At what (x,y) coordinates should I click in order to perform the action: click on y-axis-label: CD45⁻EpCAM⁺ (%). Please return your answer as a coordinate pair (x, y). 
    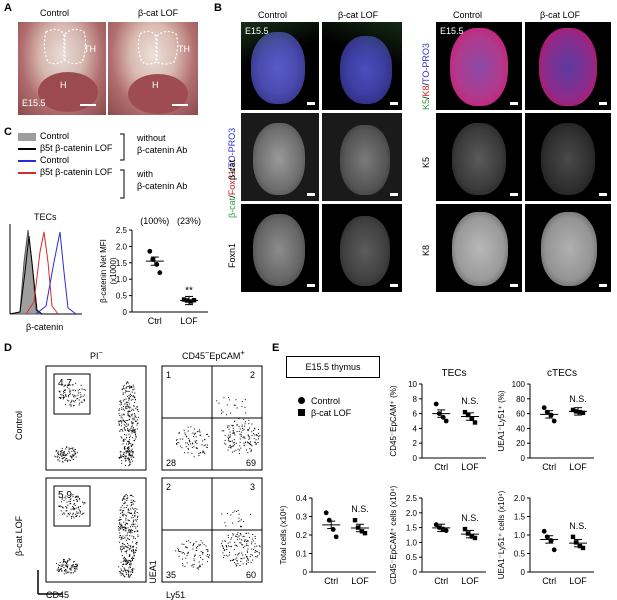
    Looking at the image, I should click on (393, 420).